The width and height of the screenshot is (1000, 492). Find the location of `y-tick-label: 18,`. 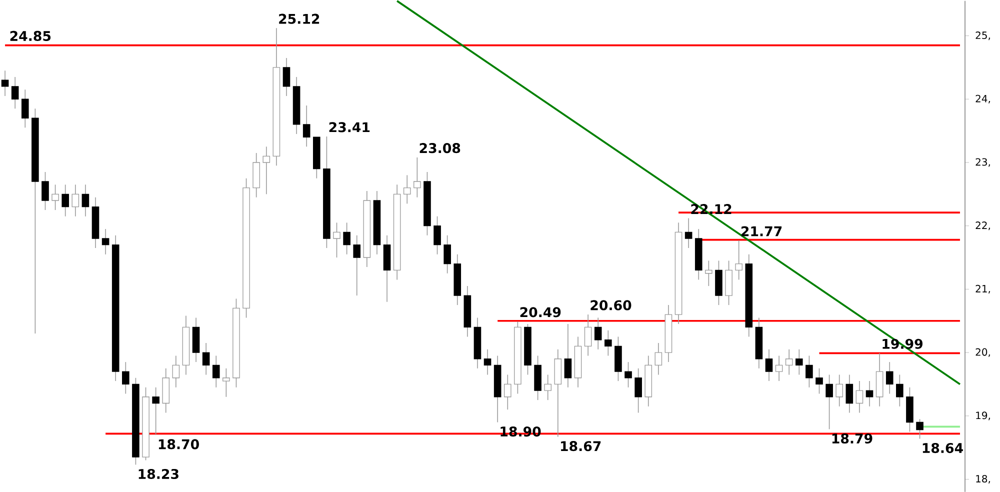

y-tick-label: 18, is located at coordinates (983, 479).